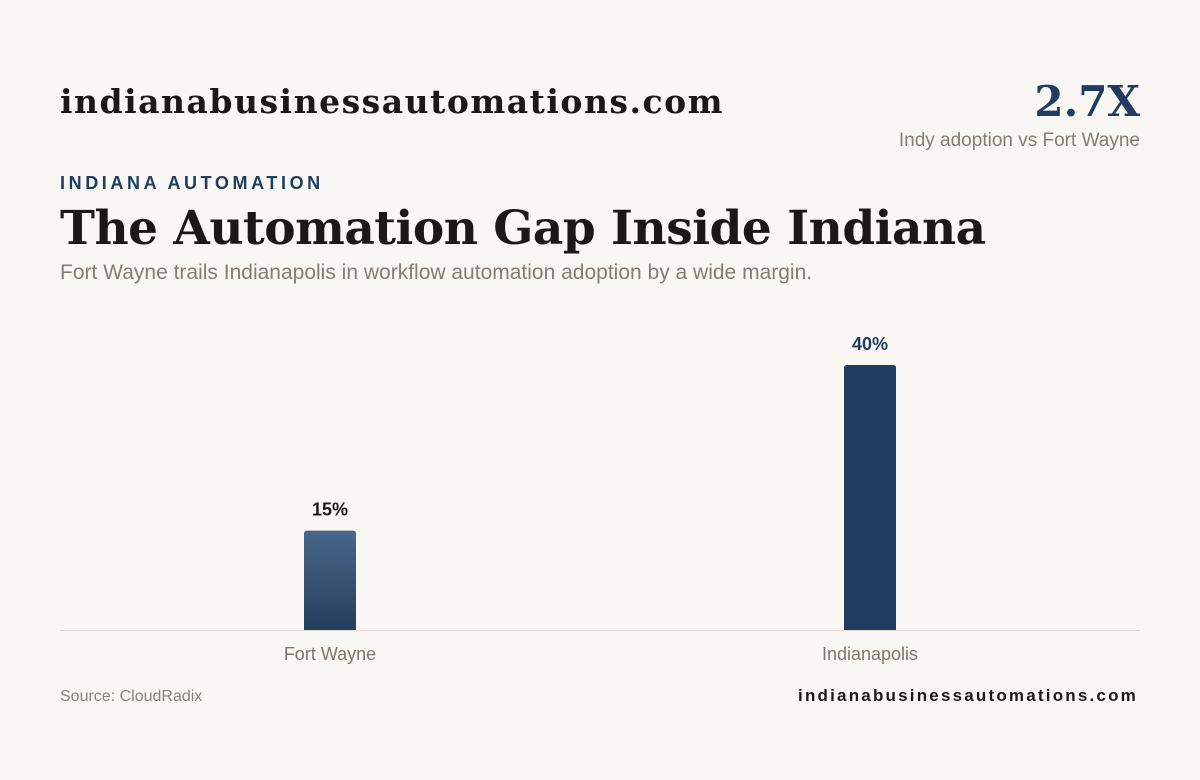 The width and height of the screenshot is (1200, 780). I want to click on category-label-indianapolis: Indianapolis, so click(870, 654).